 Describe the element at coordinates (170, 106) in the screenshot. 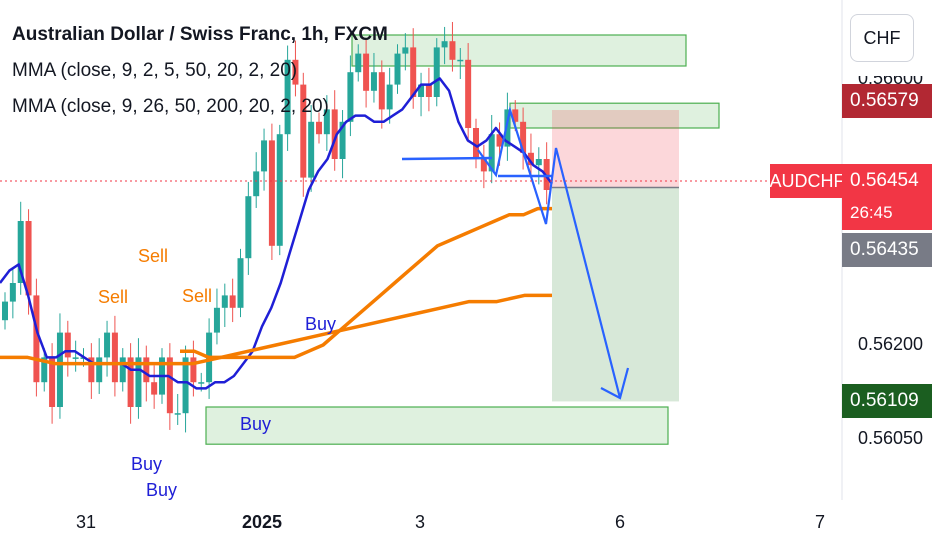

I see `indicator-2-legend: MMA (close, 9, 26, 50, 200, 20, 2, 20)` at that location.